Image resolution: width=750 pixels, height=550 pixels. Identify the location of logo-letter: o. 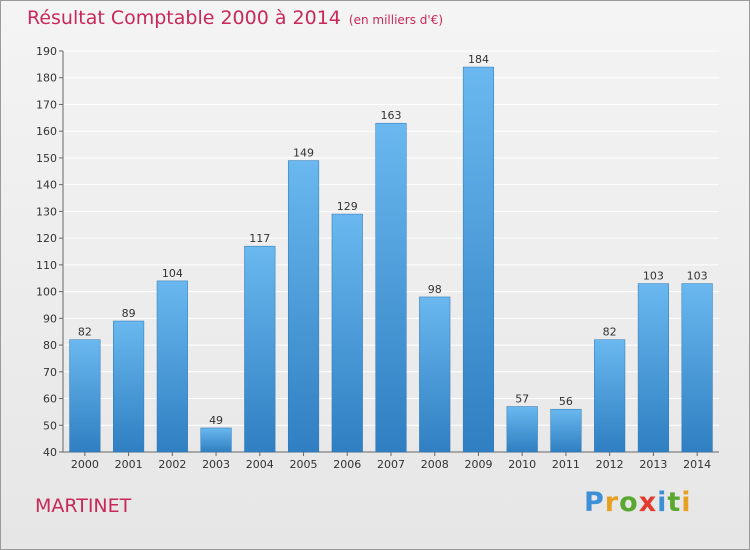
(629, 502).